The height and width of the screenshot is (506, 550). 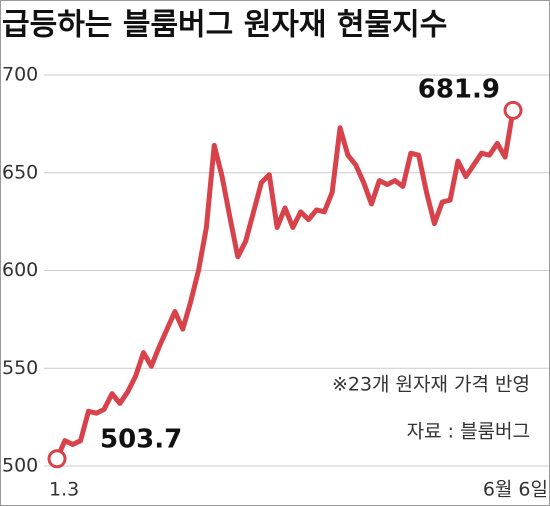 What do you see at coordinates (468, 432) in the screenshot?
I see `source: 자료 : 블룸버그` at bounding box center [468, 432].